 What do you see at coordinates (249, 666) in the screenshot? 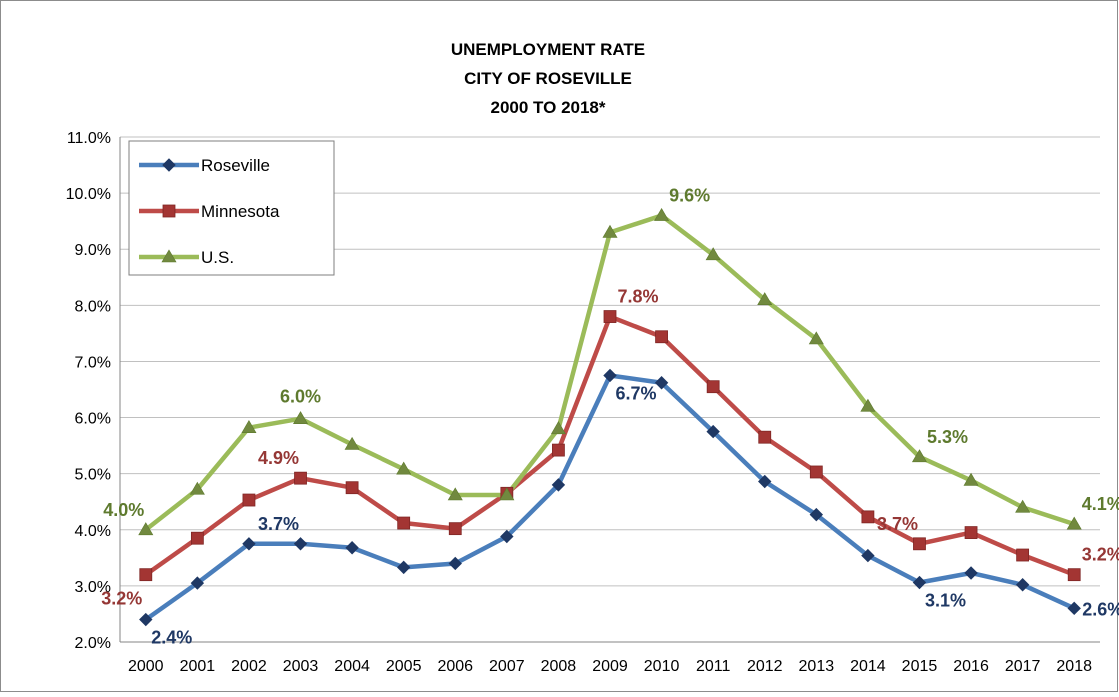
I see `x-tick-label: 2002` at bounding box center [249, 666].